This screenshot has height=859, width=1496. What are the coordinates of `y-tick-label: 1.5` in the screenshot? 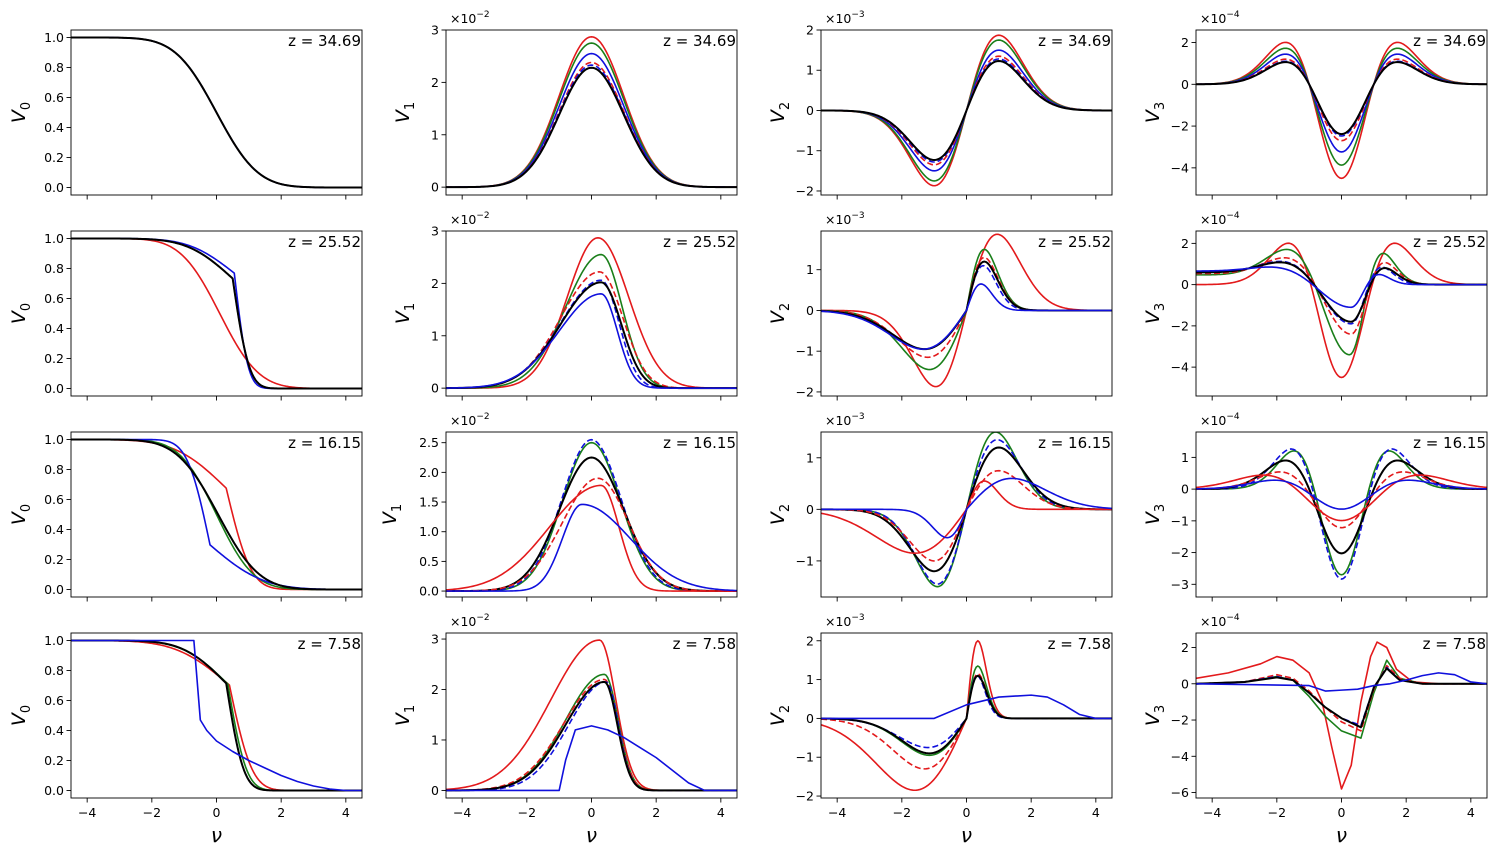 It's located at (429, 502).